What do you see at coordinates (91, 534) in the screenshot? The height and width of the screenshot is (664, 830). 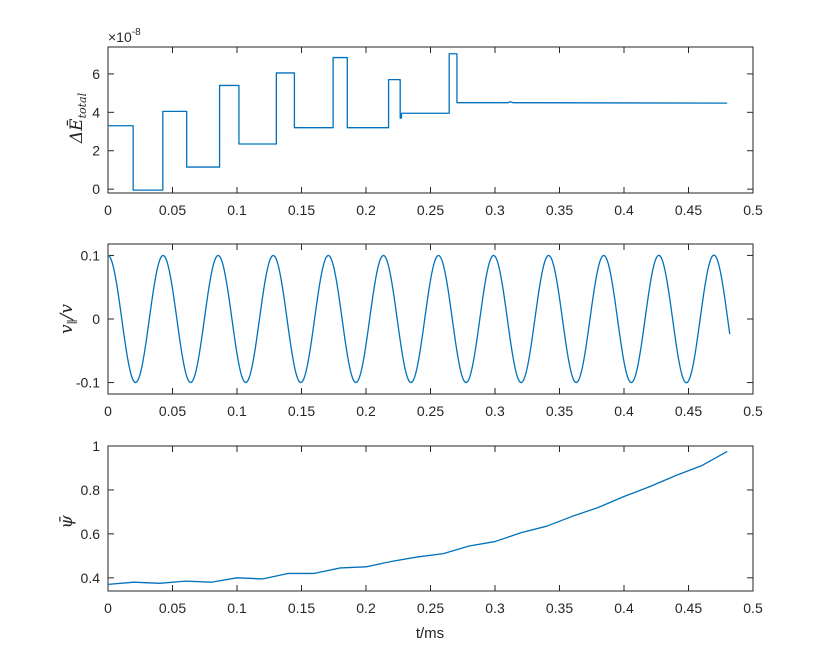 I see `psi-y-tick-label: 0.6` at bounding box center [91, 534].